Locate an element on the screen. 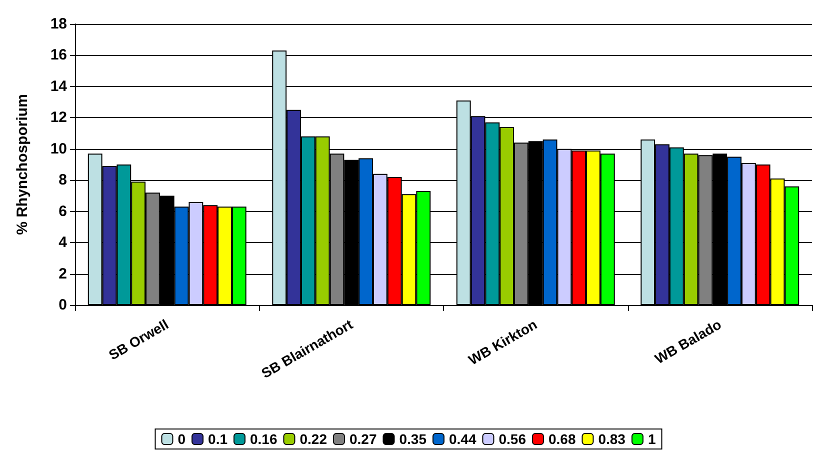 This screenshot has height=451, width=817. legend-label: 1 is located at coordinates (652, 439).